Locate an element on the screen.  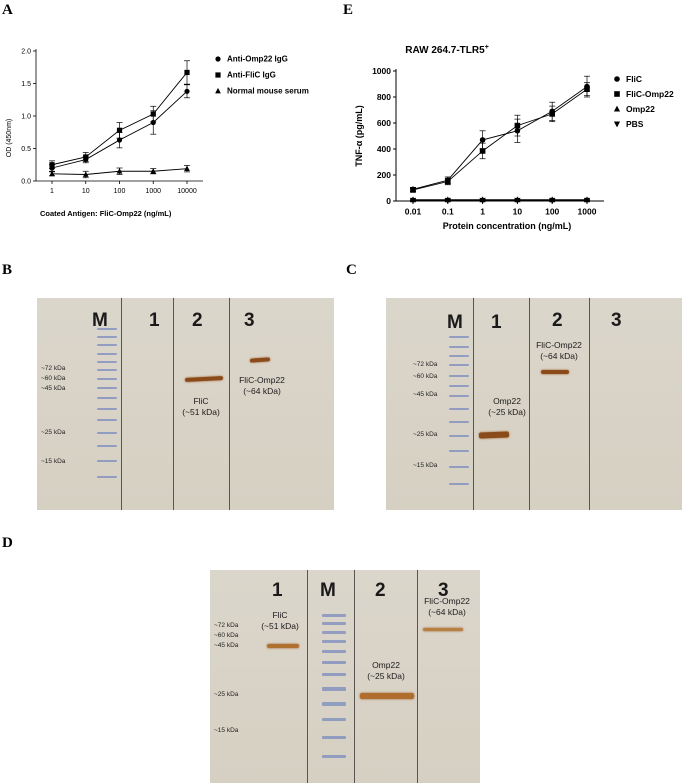
y-tick-label: 200 is located at coordinates (384, 175).